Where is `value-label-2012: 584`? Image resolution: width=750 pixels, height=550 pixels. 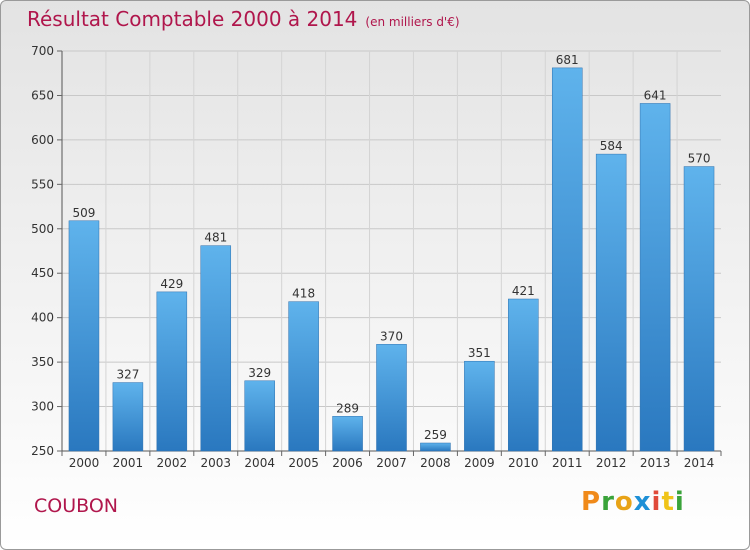
value-label-2012: 584 is located at coordinates (611, 146).